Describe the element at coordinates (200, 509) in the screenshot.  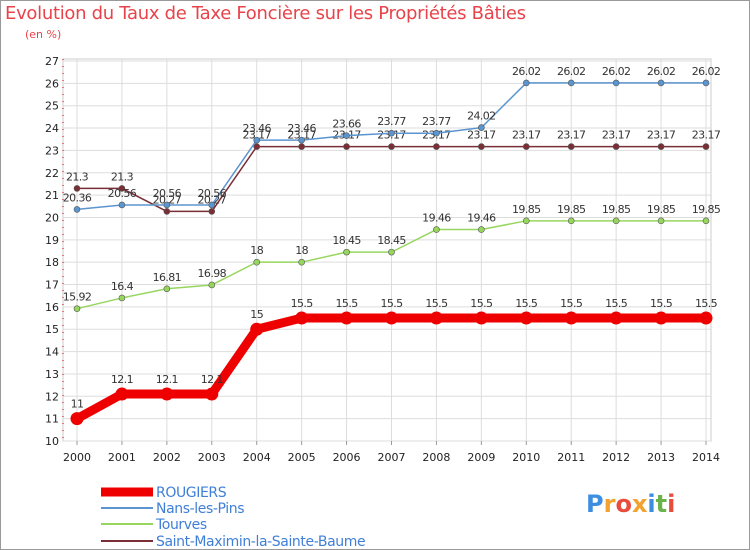
I see `legend-label-nans-les-pins: Nans-les-Pins` at that location.